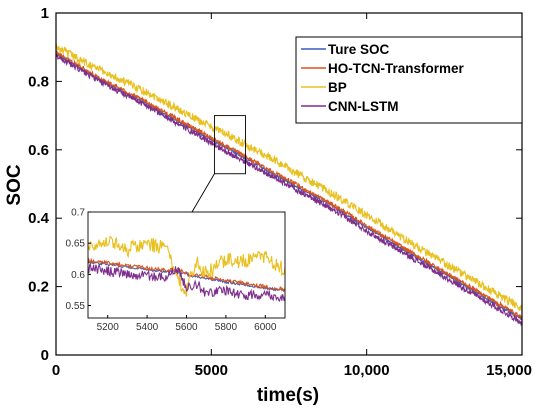  What do you see at coordinates (396, 68) in the screenshot?
I see `legend-label-ho-tcn-transformer: HO-TCN-Transformer` at bounding box center [396, 68].